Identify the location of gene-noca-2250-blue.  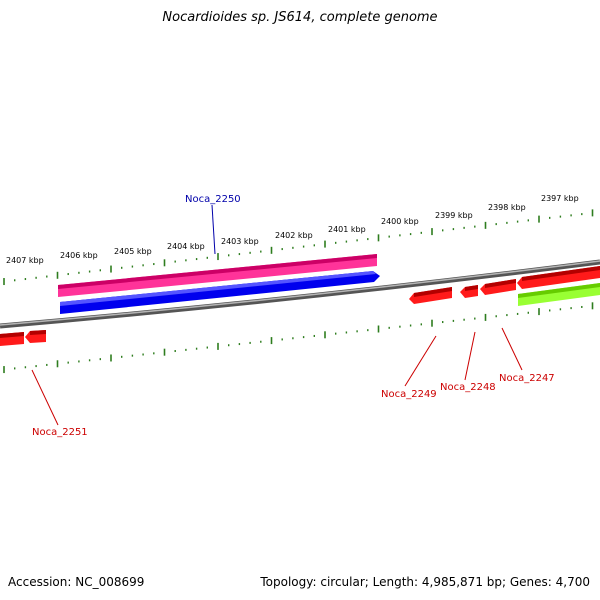
(220, 292).